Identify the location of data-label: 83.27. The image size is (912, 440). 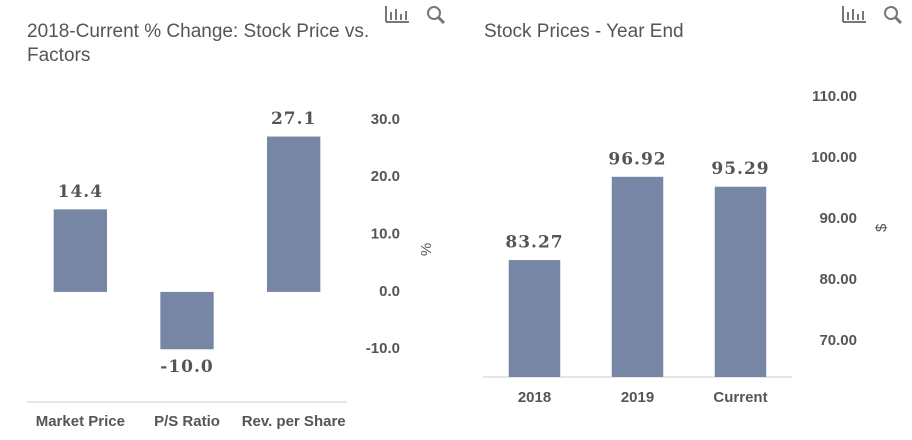
(534, 243).